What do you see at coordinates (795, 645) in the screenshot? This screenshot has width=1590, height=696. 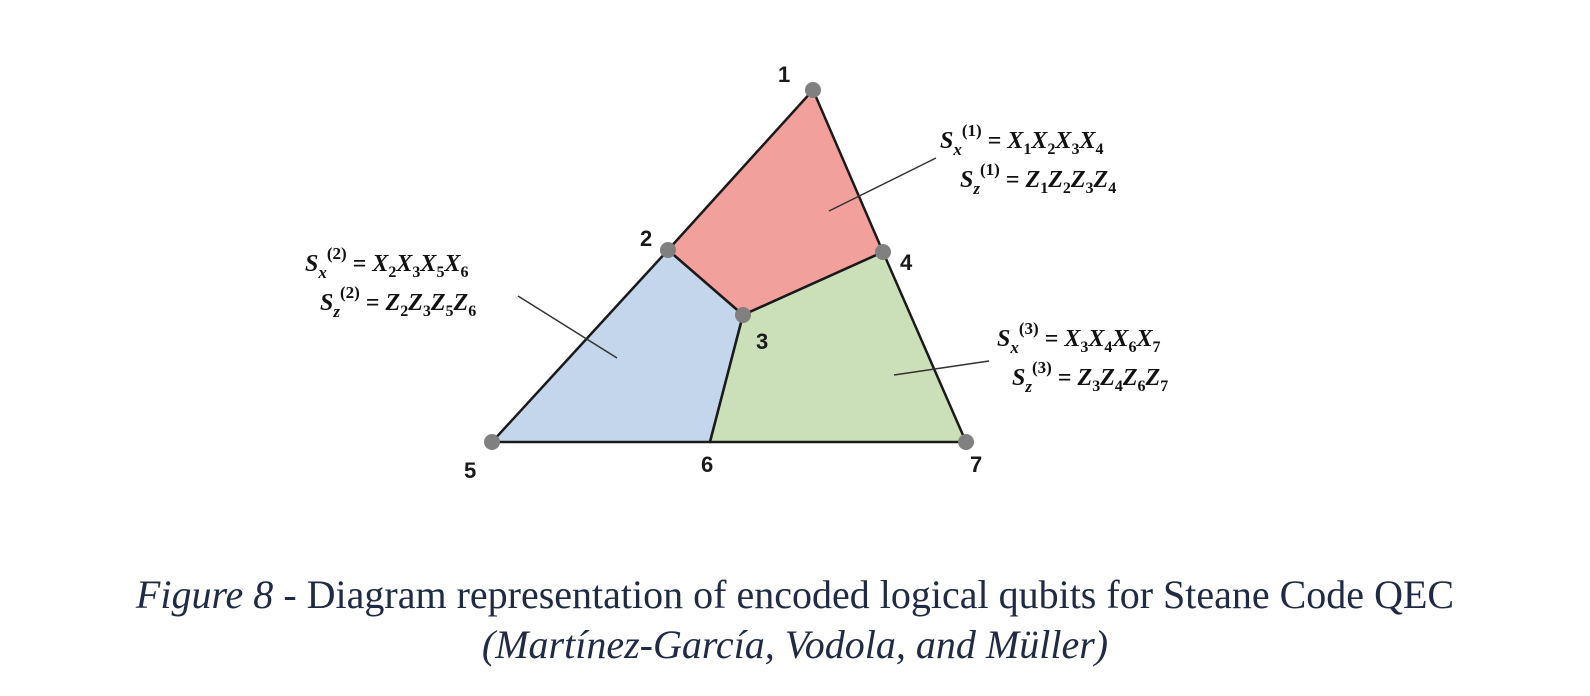 I see `figure-citation: (Martínez-García, Vodola, and Müller)` at bounding box center [795, 645].